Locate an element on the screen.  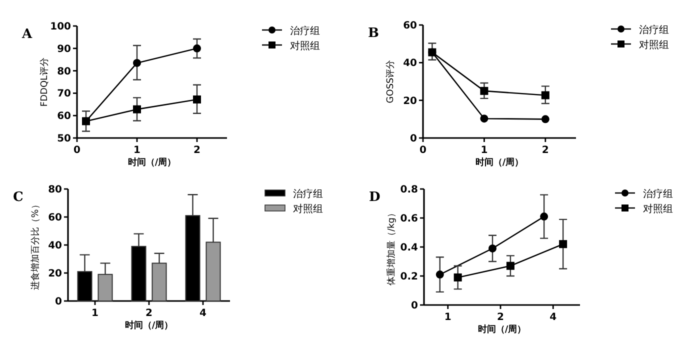
y-tick-label: 90 is located at coordinates (64, 49).